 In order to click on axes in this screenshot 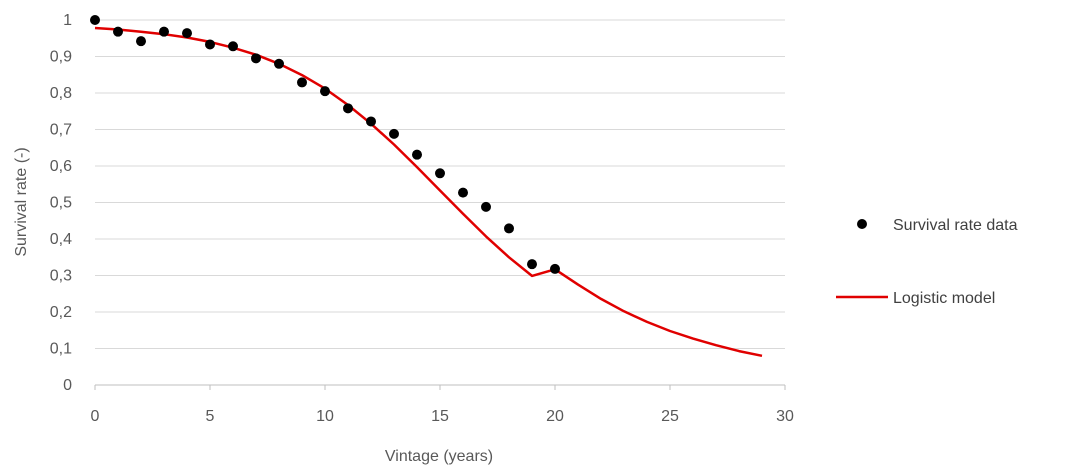, I will do `click(440, 387)`.